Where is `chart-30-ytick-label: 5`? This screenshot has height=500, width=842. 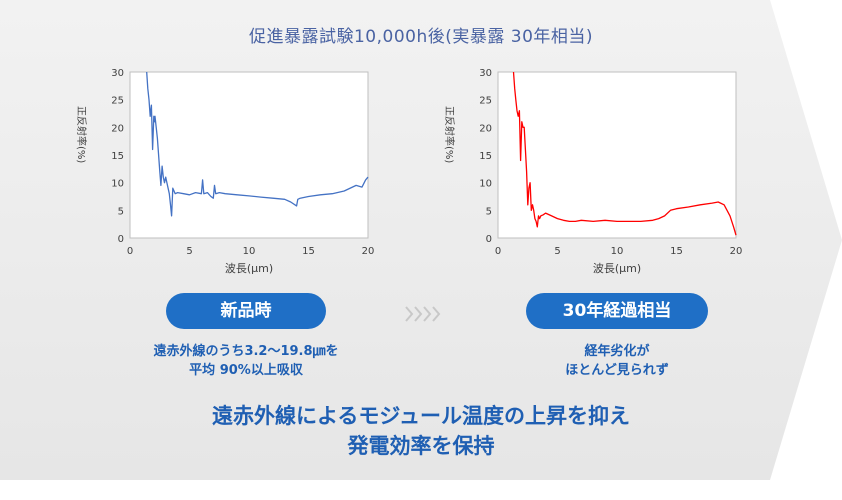
chart-30-ytick-label: 5 is located at coordinates (489, 211).